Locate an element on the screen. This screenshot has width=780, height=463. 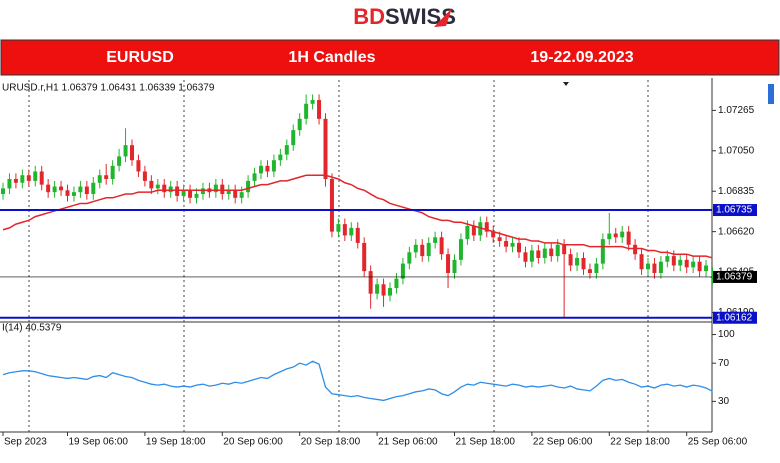
x-tick-label: 22 Sep 06:00 is located at coordinates (563, 442).